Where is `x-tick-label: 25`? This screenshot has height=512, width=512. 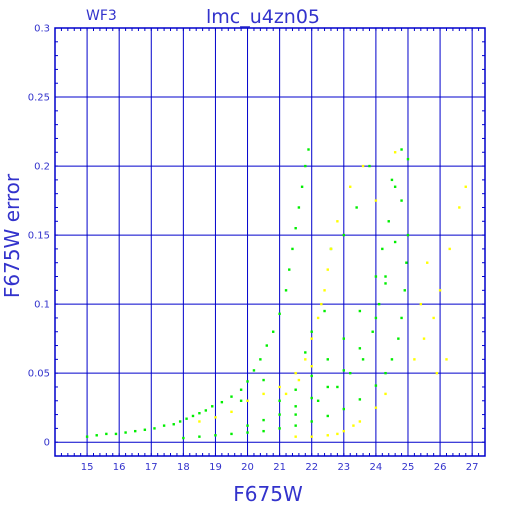 x-tick-label: 25 is located at coordinates (408, 467).